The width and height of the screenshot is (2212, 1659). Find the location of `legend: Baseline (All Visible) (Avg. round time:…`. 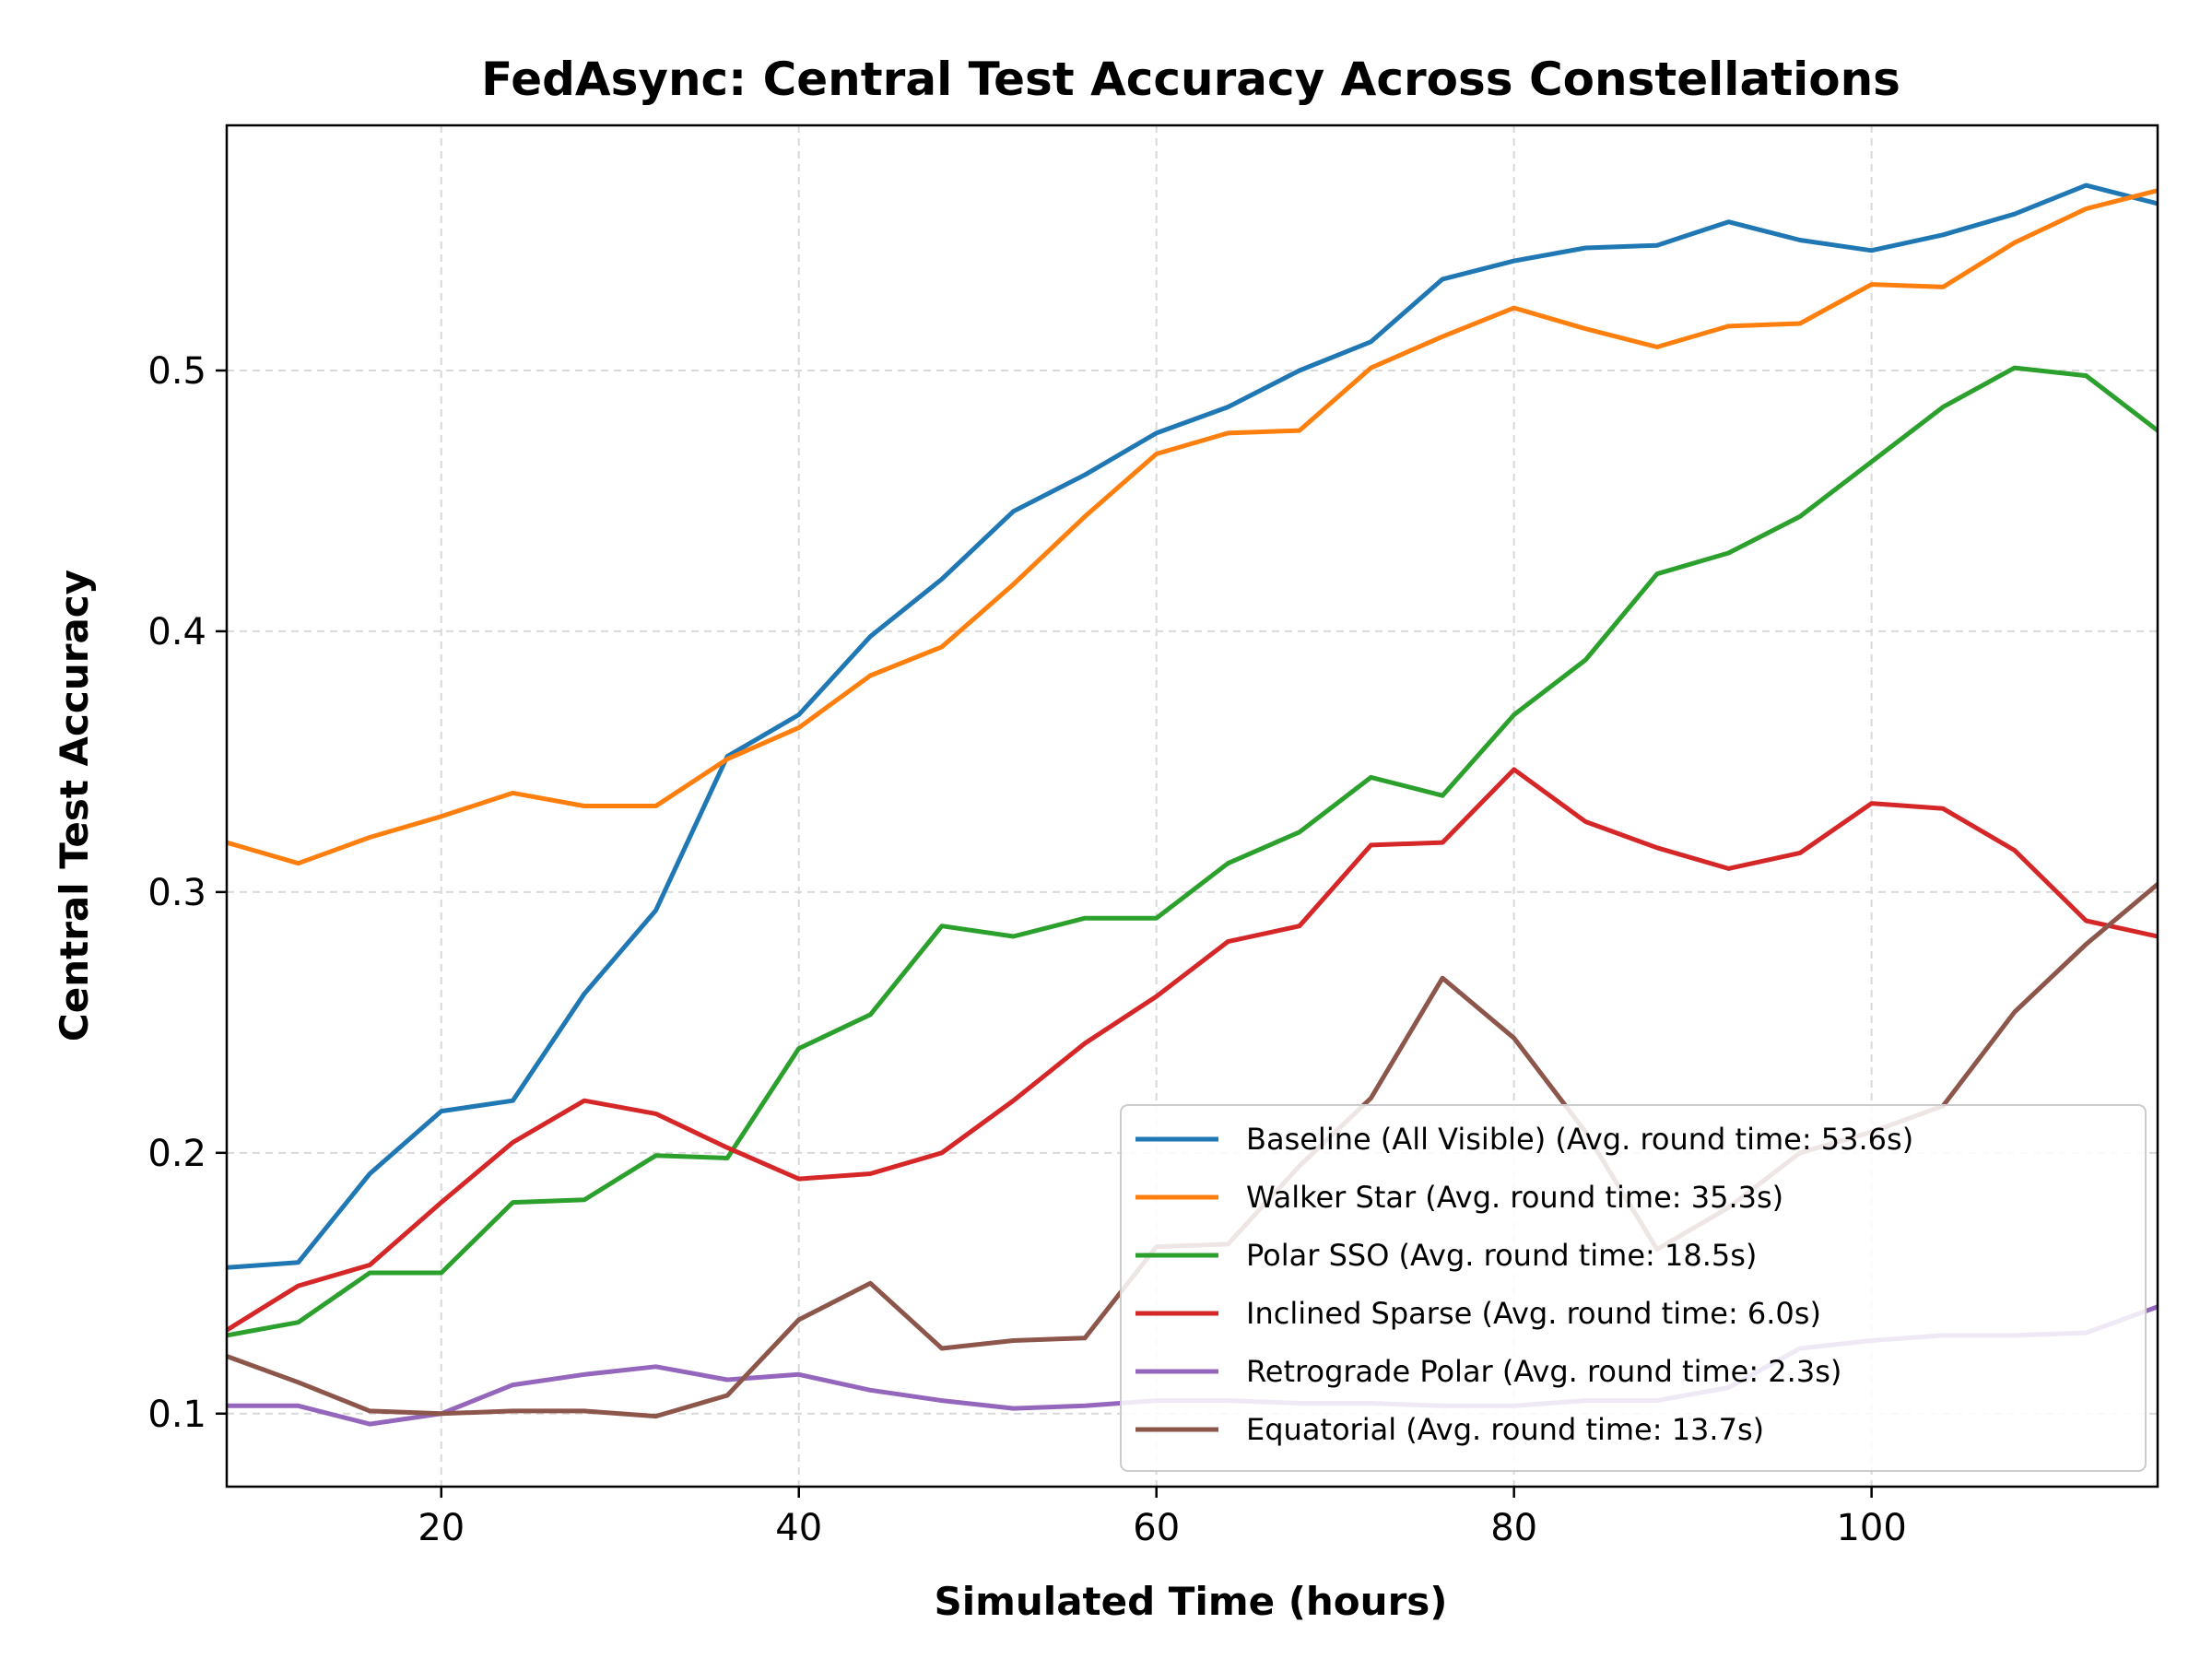

legend: Baseline (All Visible) (Avg. round time:… is located at coordinates (1633, 1288).